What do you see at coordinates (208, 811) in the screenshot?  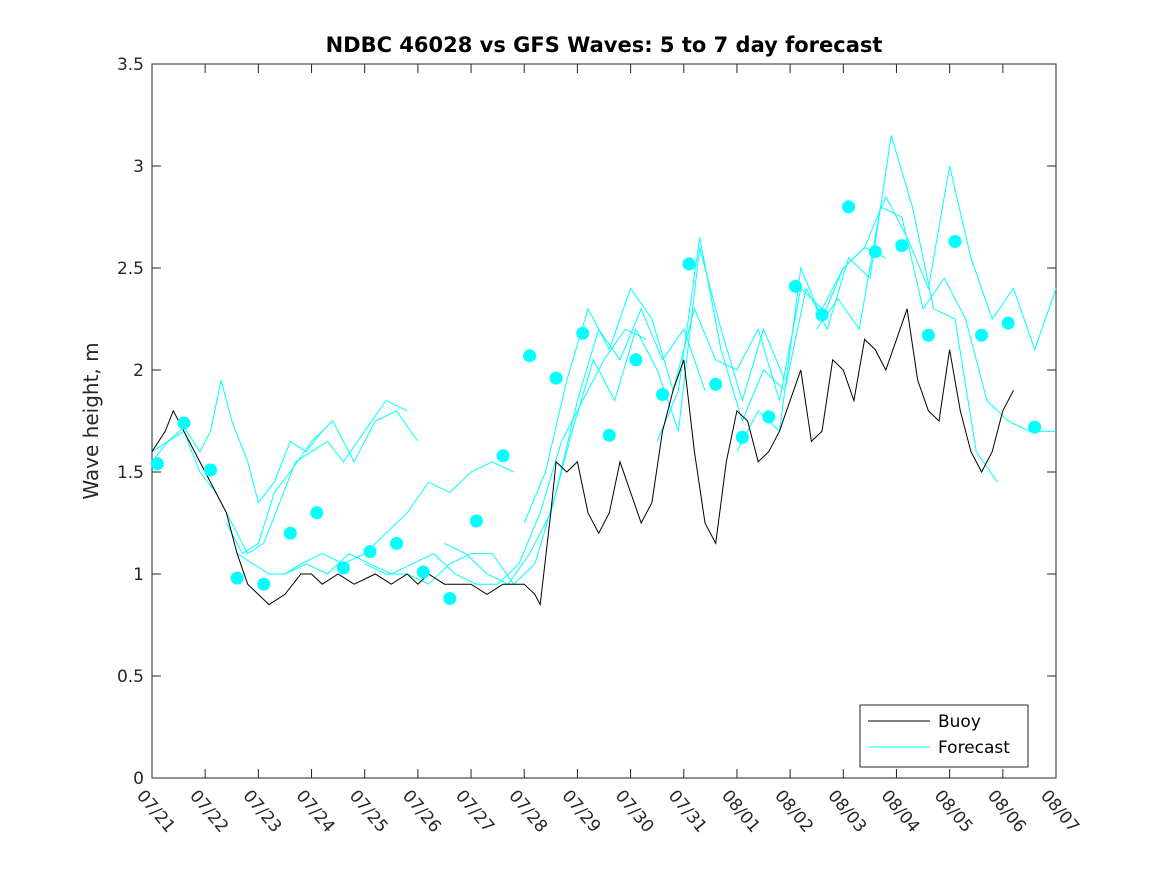 I see `x-tick-label: 07/22` at bounding box center [208, 811].